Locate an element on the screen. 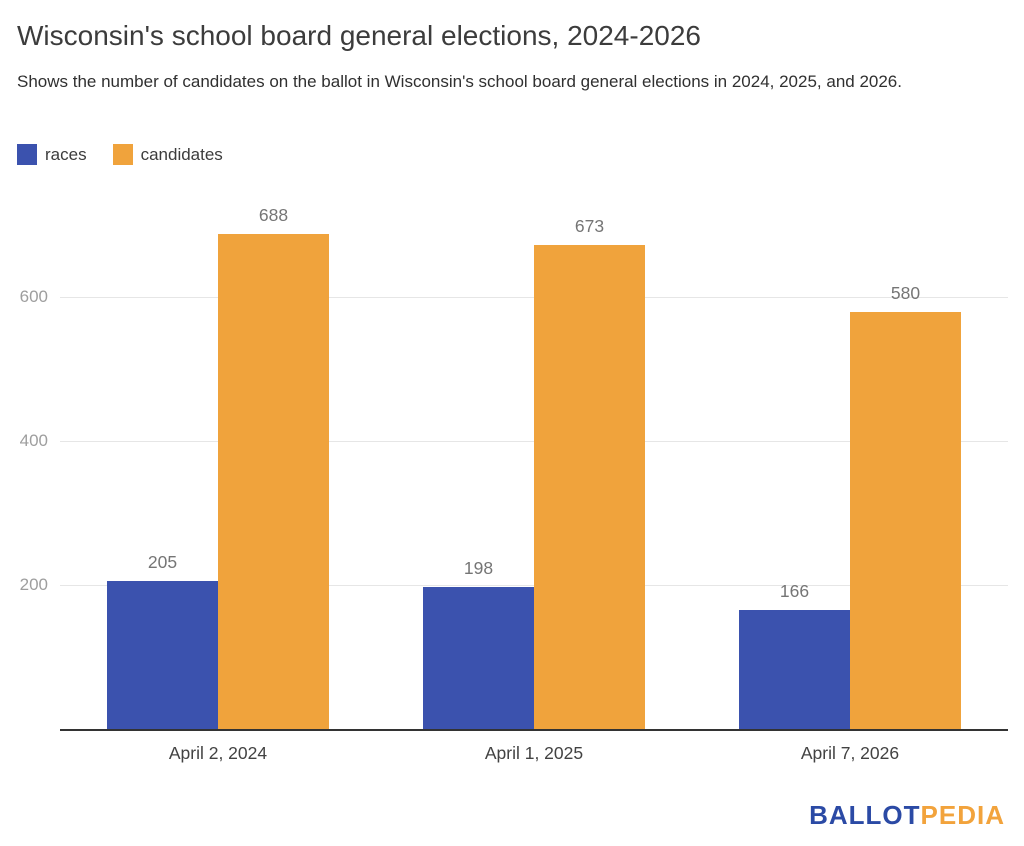  value-label-races-april-7-2026: 166 is located at coordinates (794, 590).